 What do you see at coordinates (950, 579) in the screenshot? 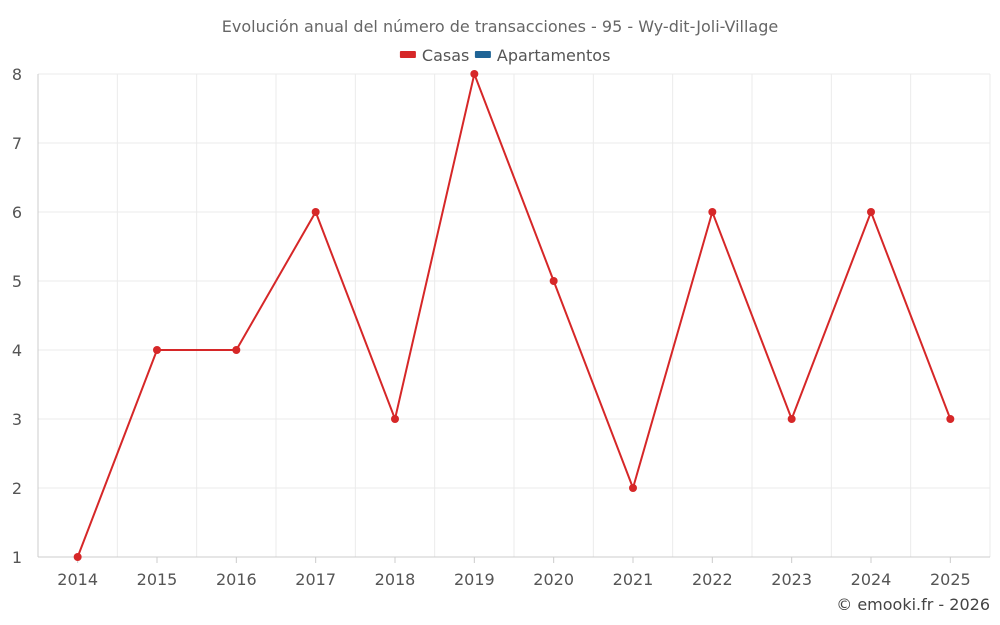
I see `x-tick-label: 2025` at bounding box center [950, 579].